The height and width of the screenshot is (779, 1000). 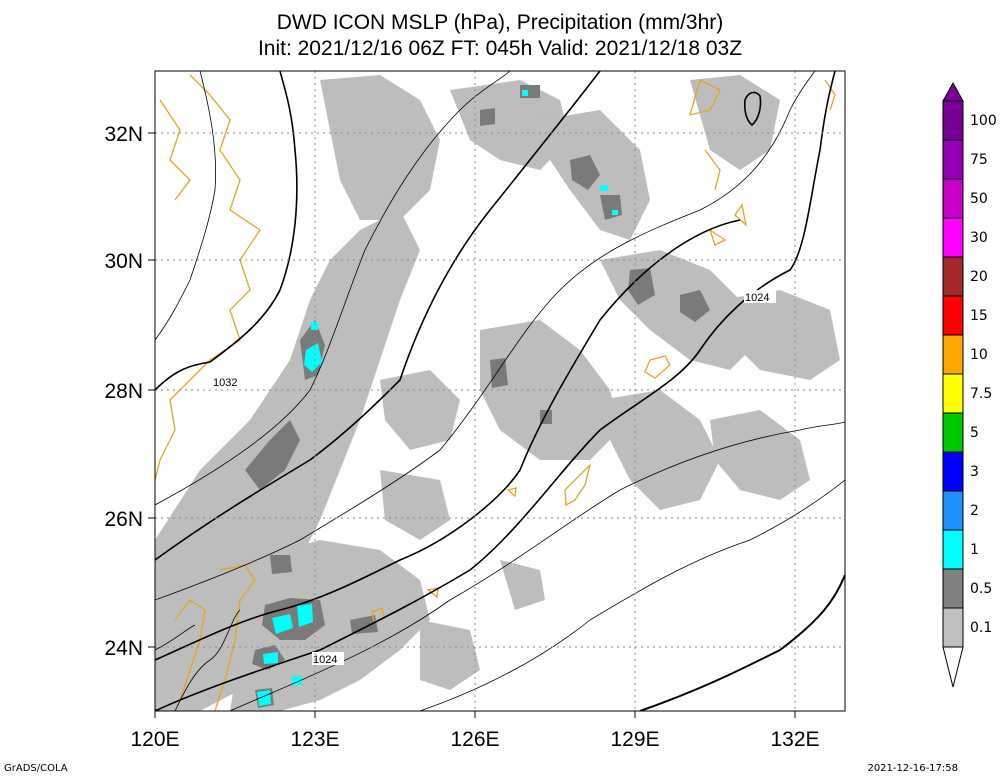 I want to click on colorbar-label: 20, so click(x=979, y=277).